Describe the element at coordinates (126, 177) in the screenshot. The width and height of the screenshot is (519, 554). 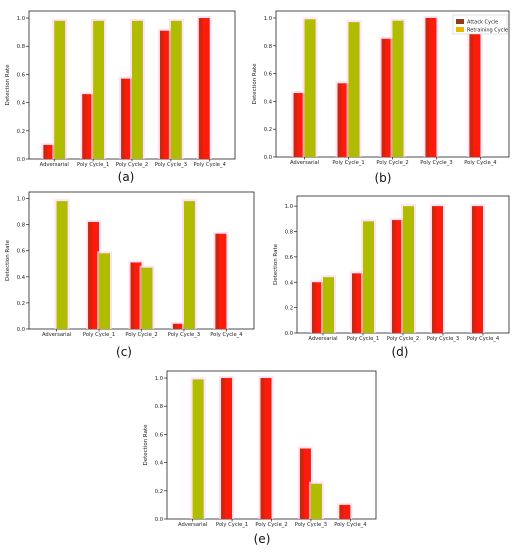
I see `panel-label: (a)` at that location.